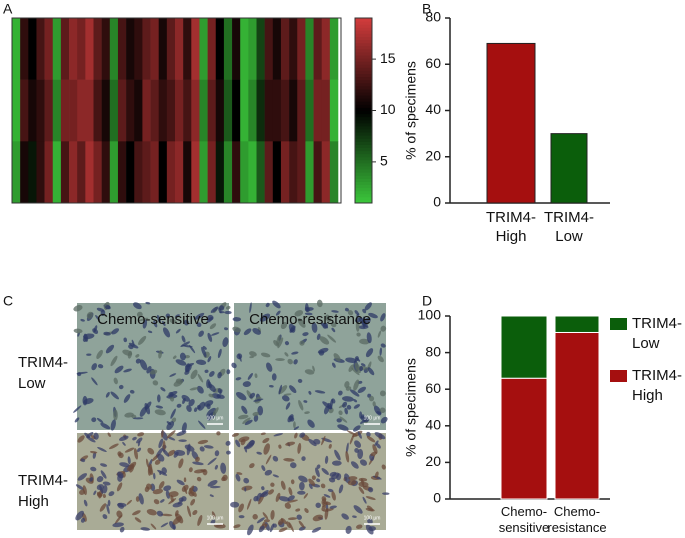 Image resolution: width=685 pixels, height=538 pixels. I want to click on panel-label: B, so click(426, 9).